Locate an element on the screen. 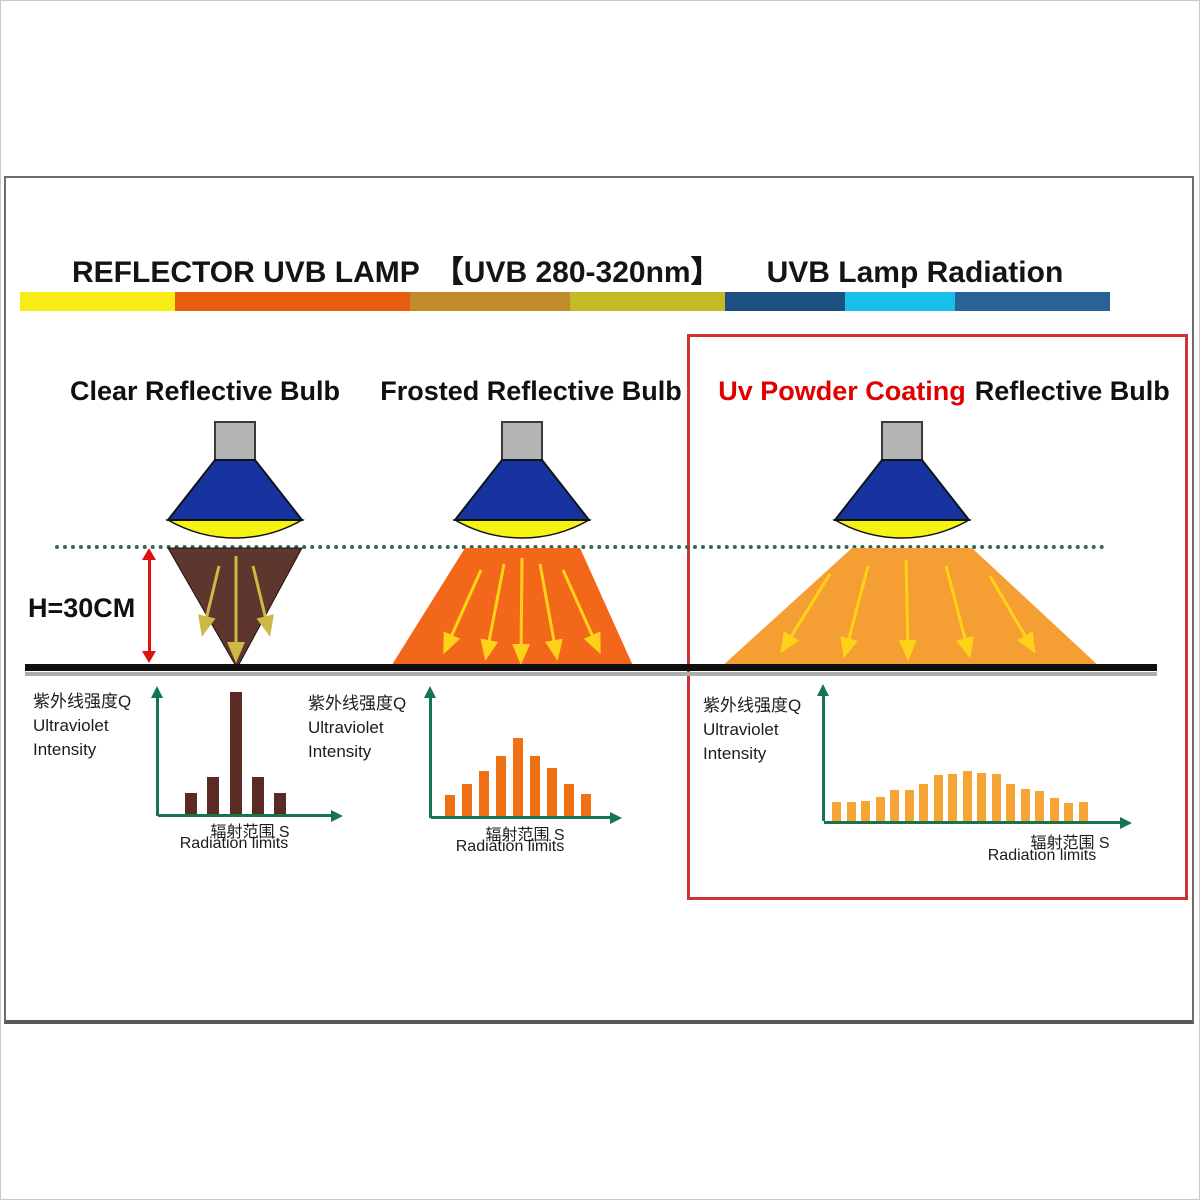 The image size is (1200, 1200). color-bar-segment-tan-gold is located at coordinates (490, 301).